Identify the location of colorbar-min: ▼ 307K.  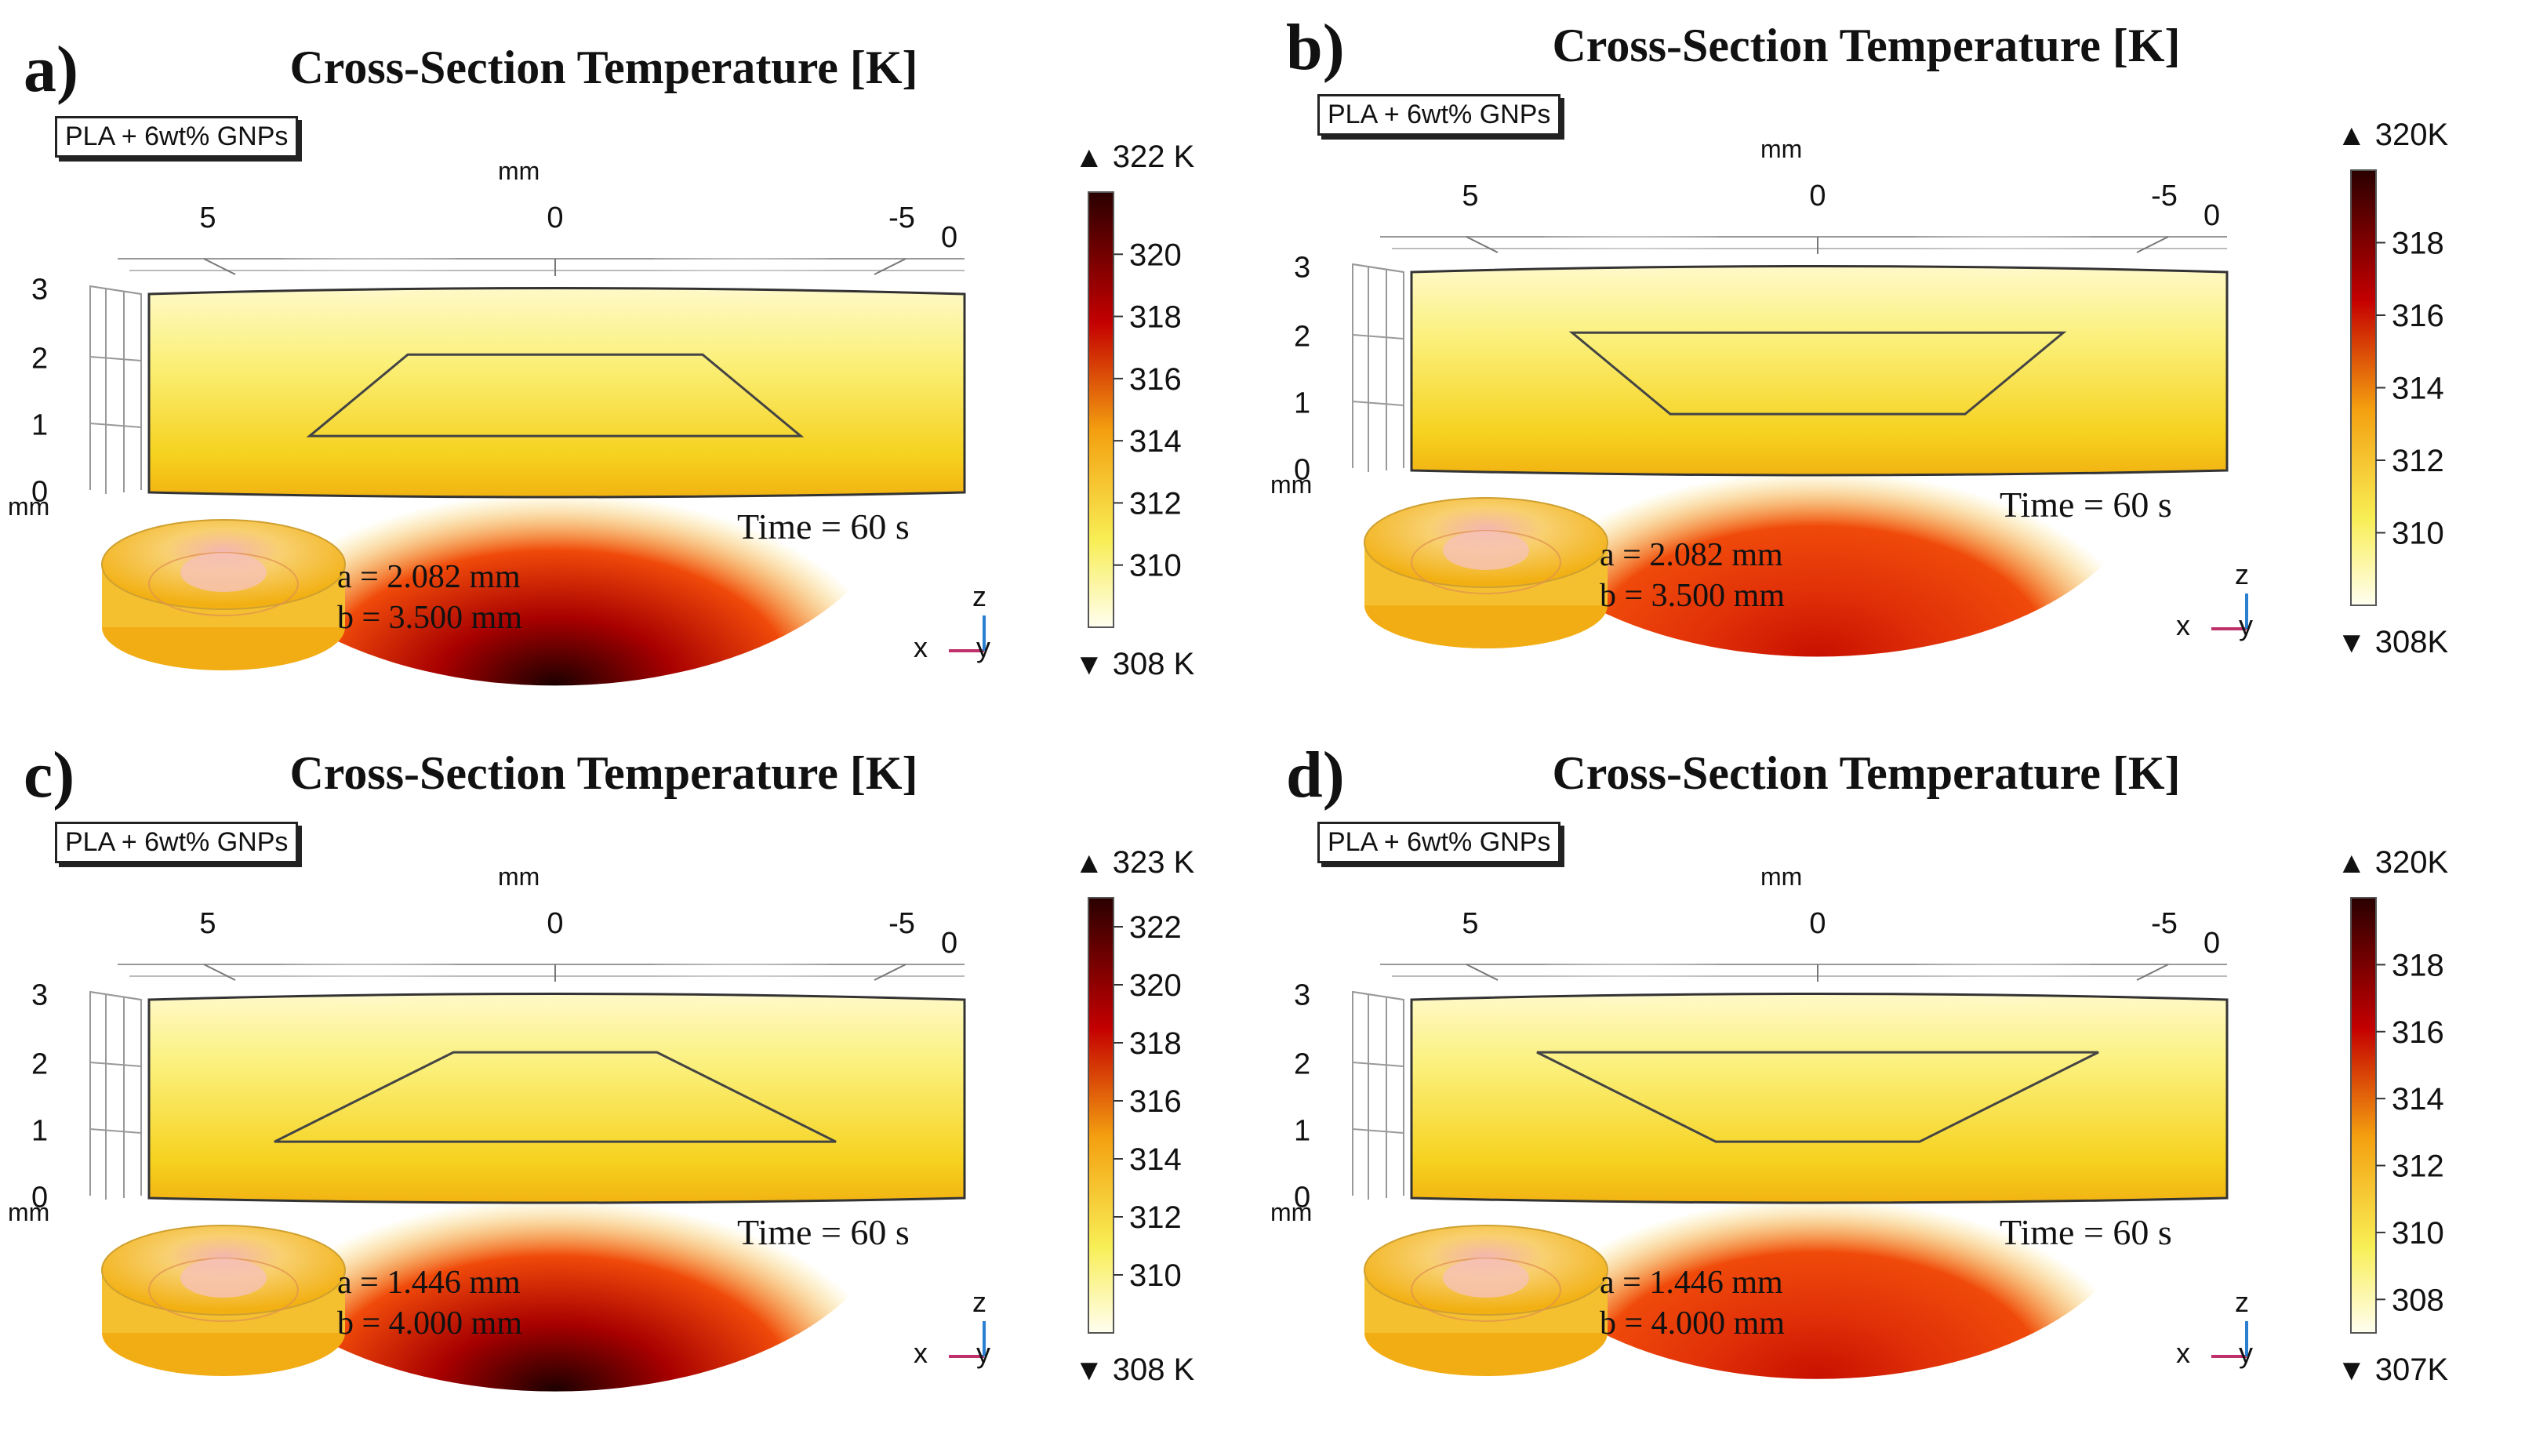
(2392, 1370).